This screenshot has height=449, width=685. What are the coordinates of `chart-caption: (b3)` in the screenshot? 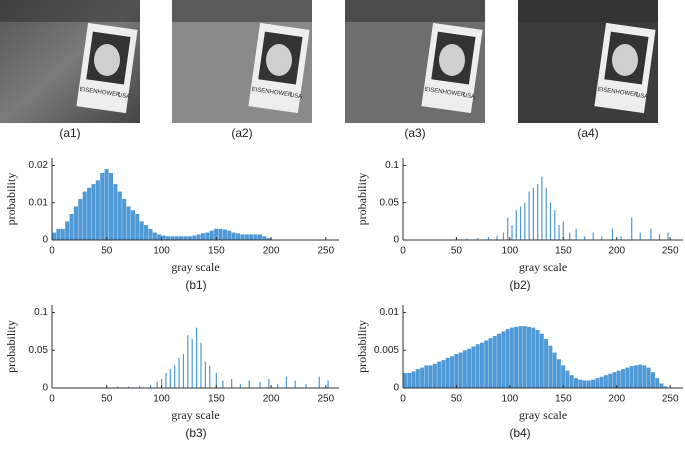 It's located at (195, 433).